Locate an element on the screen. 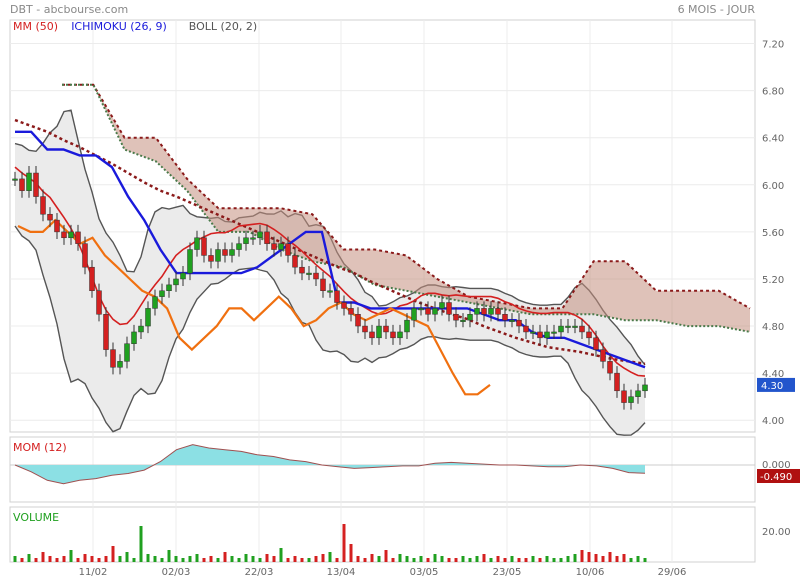 The width and height of the screenshot is (800, 580). chart-header: DBT - abcbourse.com 6 MOIS - JOUR is located at coordinates (400, 9).